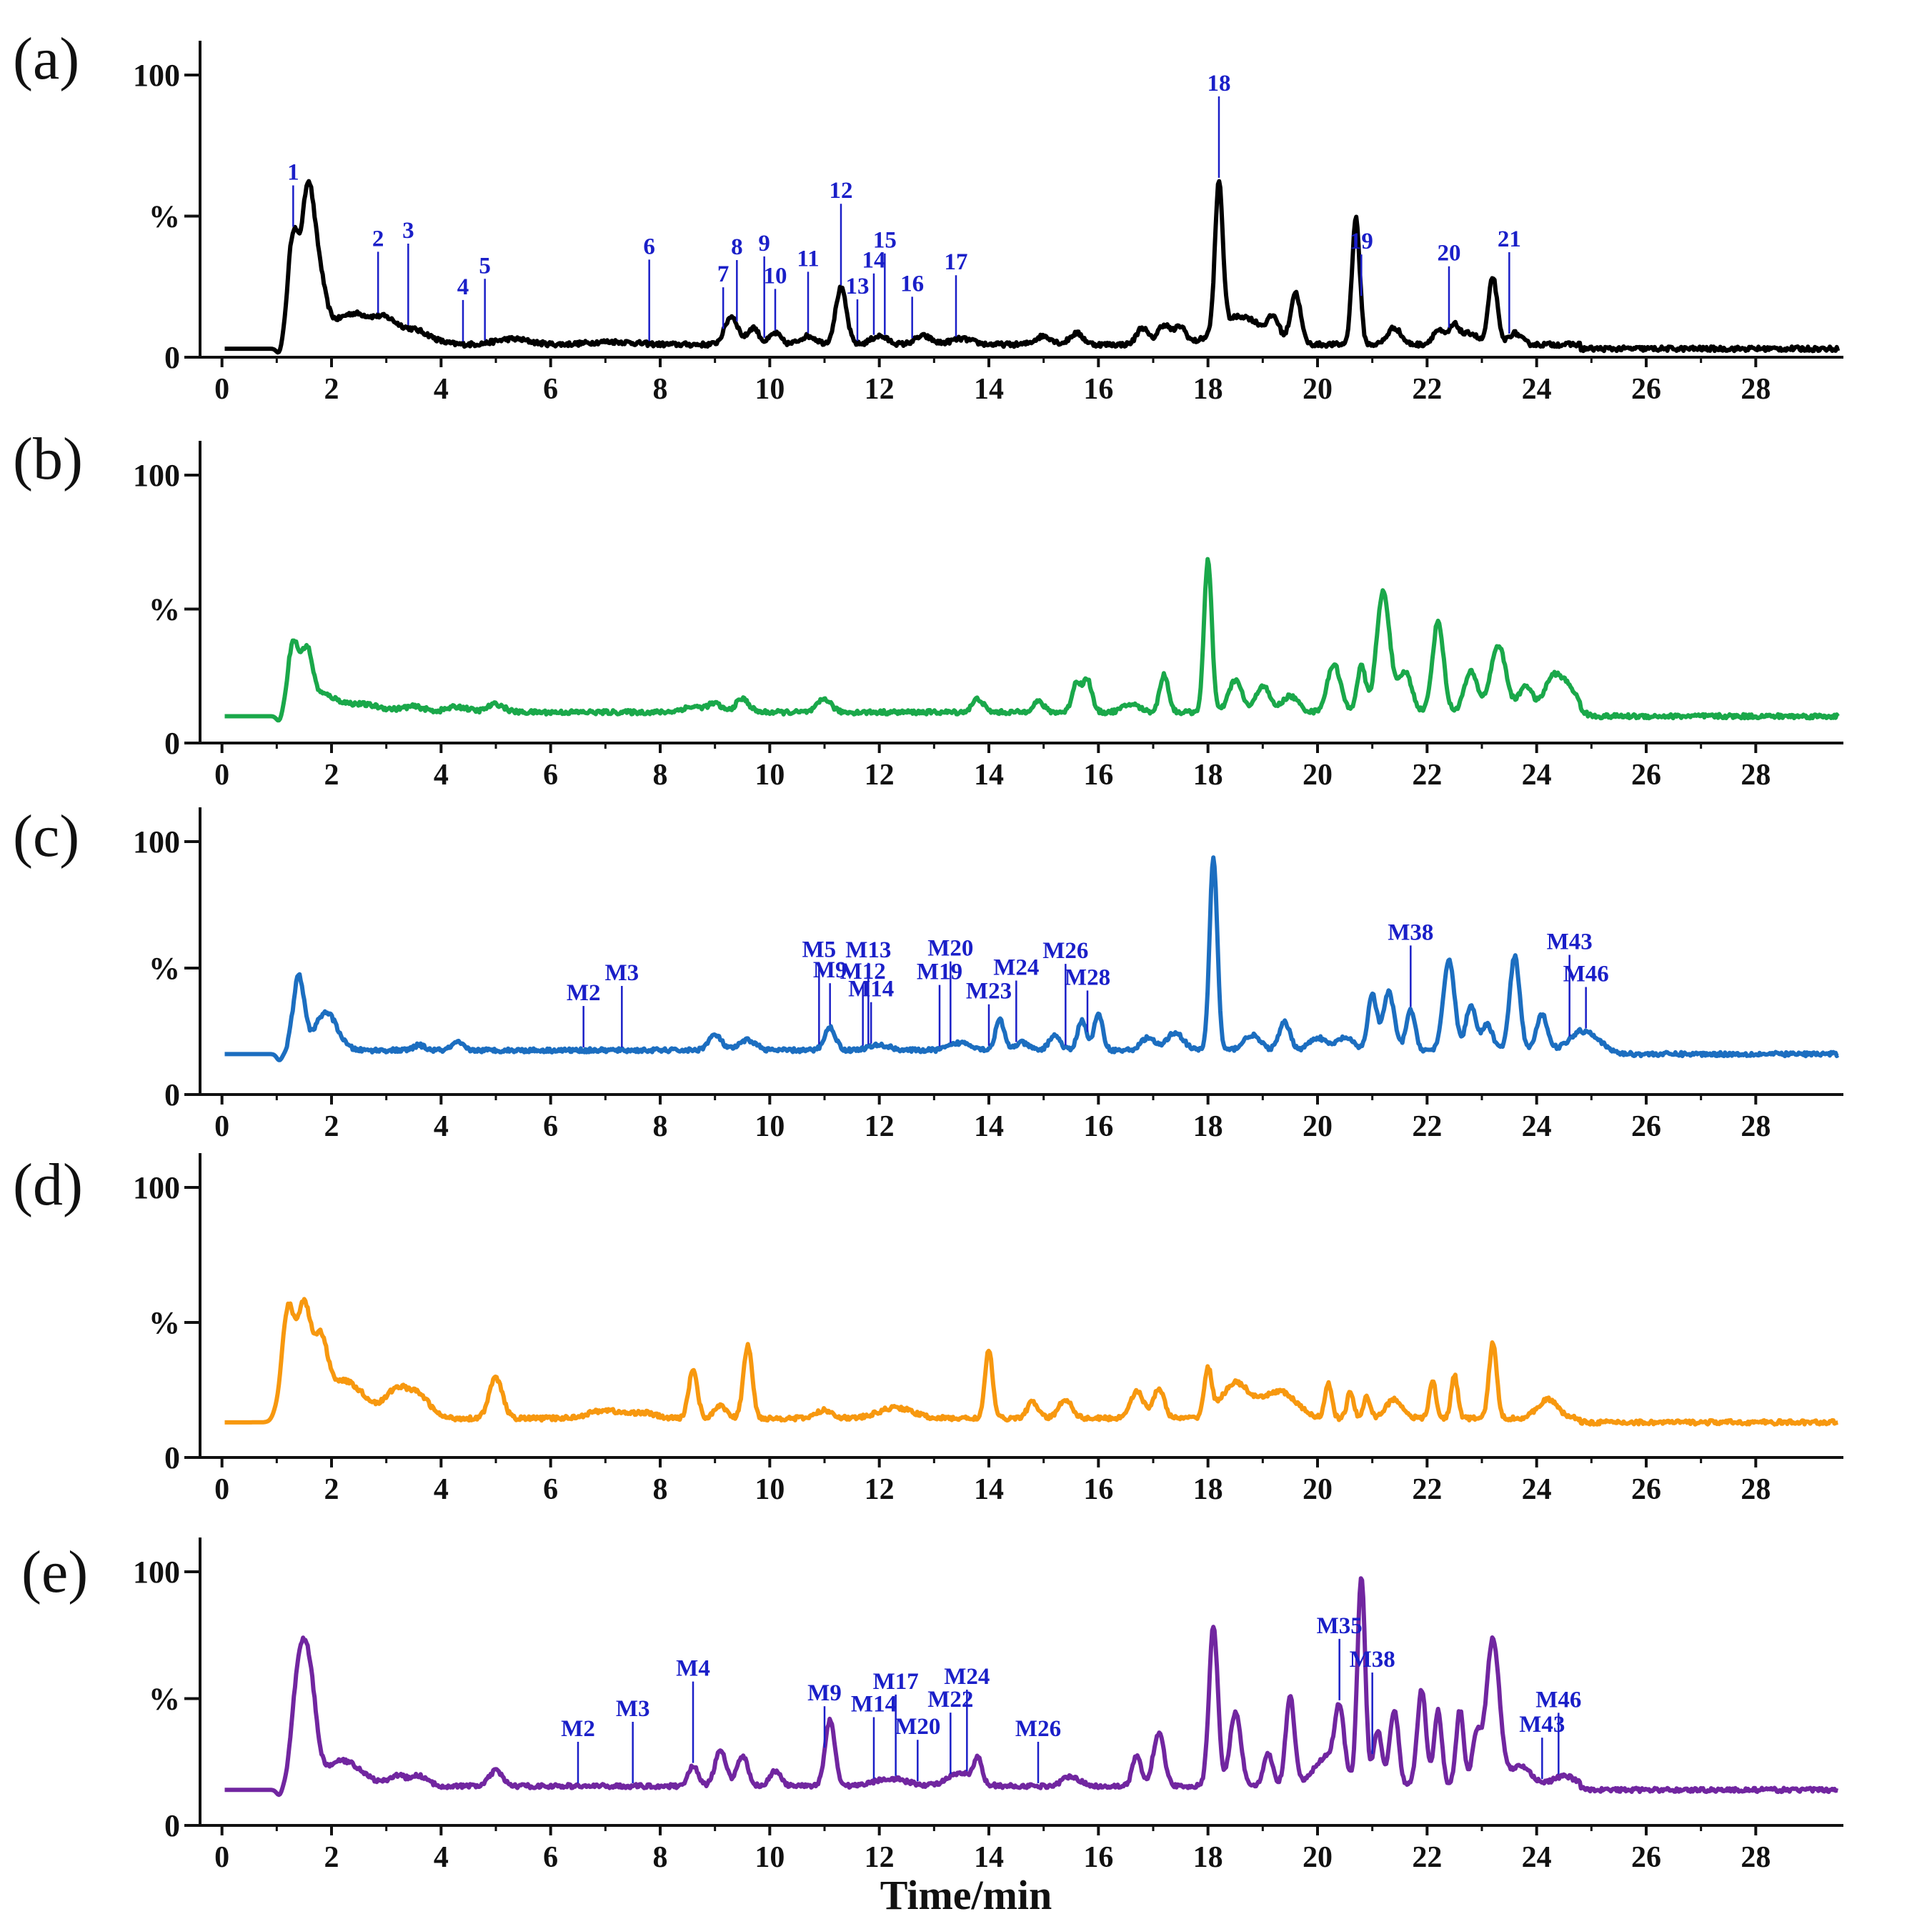  I want to click on peak-label: 17, so click(956, 262).